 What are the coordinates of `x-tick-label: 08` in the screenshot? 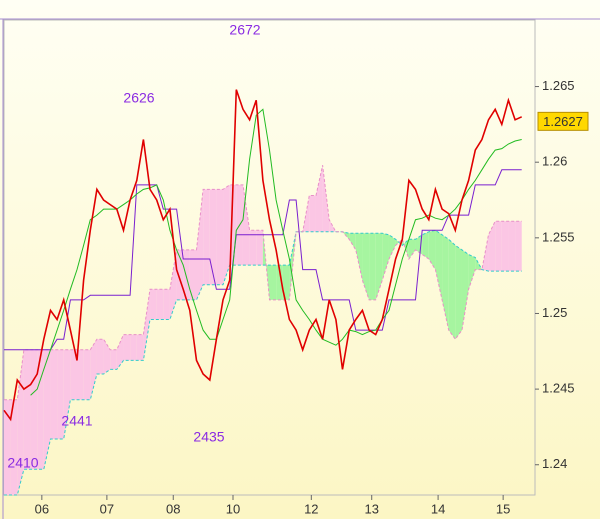 It's located at (173, 508).